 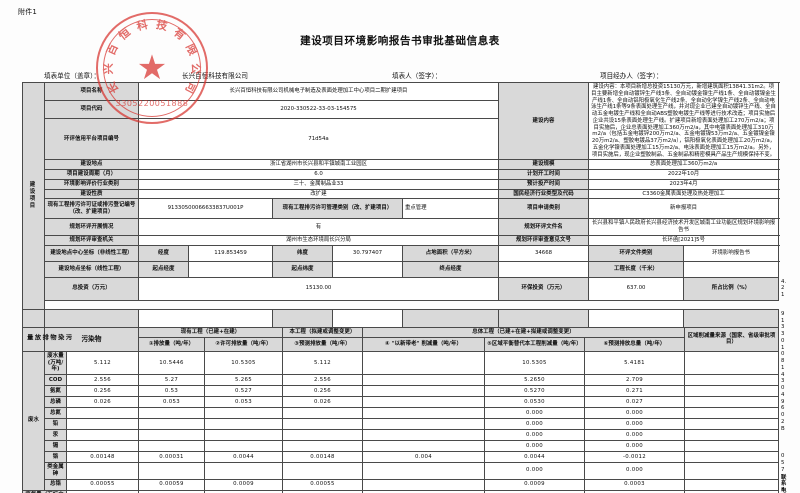 I want to click on project-name-label: 项目名称, so click(x=91, y=91).